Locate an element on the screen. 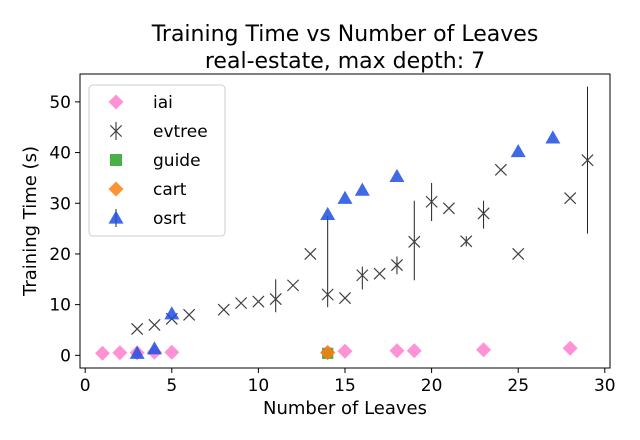 This screenshot has height=440, width=640. legend-marker-guide is located at coordinates (116, 160).